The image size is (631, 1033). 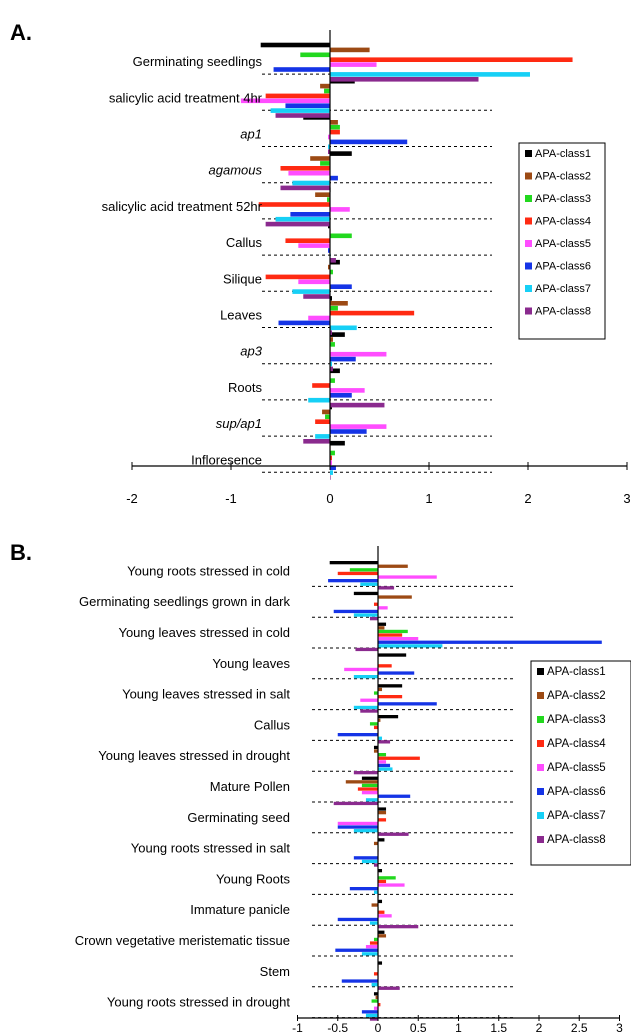 I want to click on category-label: ap1, so click(x=251, y=134).